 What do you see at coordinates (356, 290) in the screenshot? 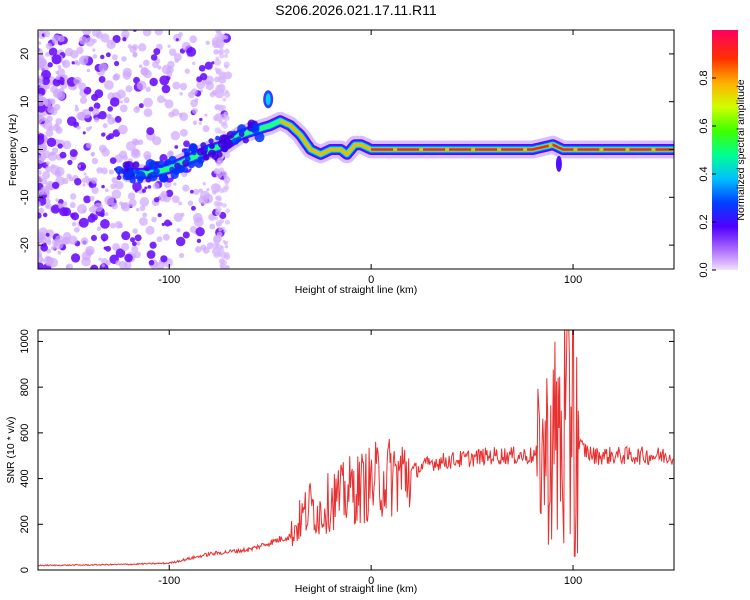
I see `spectrogram-x-axis-label: Height of straight line (km)` at bounding box center [356, 290].